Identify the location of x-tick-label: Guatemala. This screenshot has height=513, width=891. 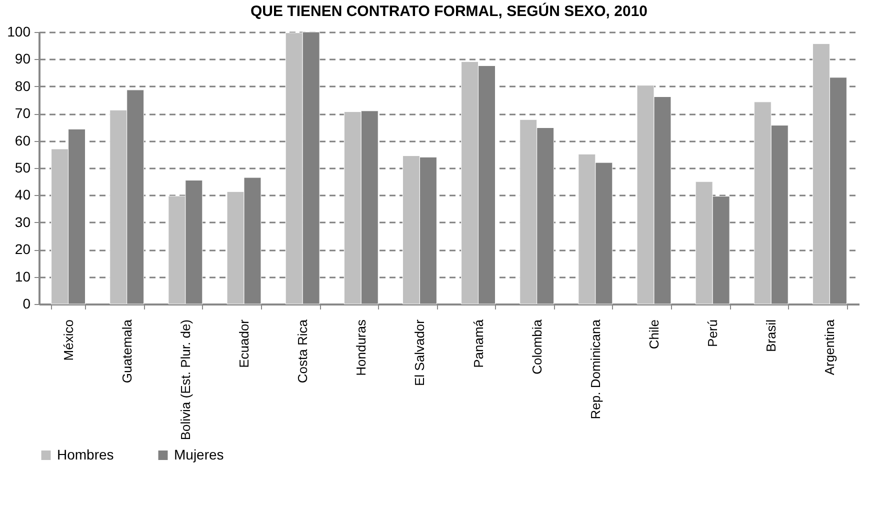
(126, 351).